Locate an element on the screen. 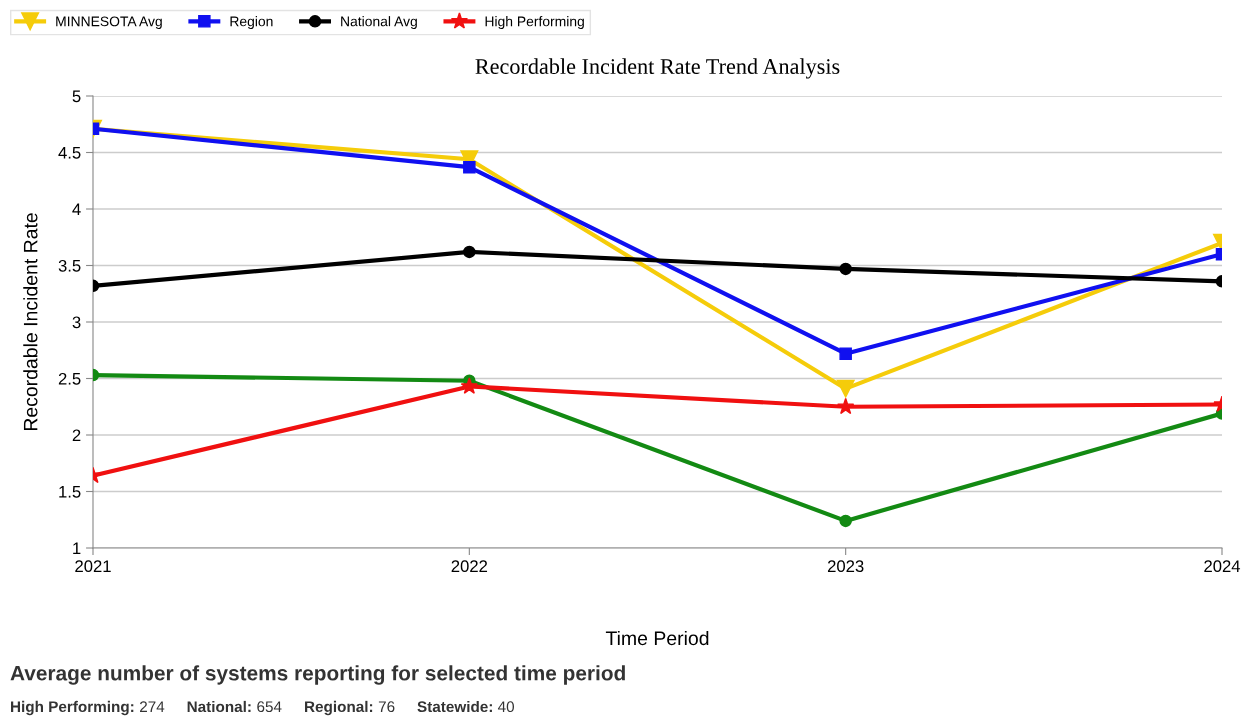  y-axis-title: Recordable Incident Rate is located at coordinates (30, 322).